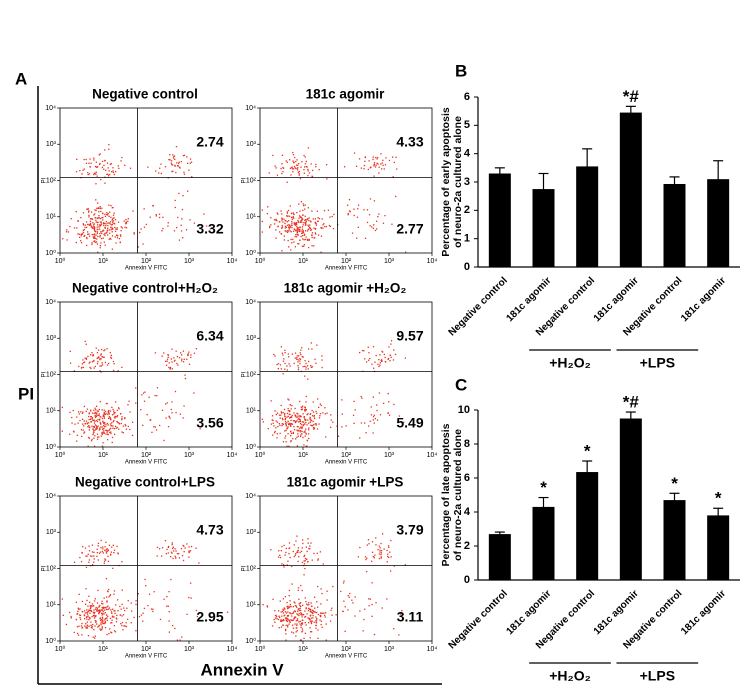 The width and height of the screenshot is (756, 689). What do you see at coordinates (432, 455) in the screenshot?
I see `x-tick-label: 10⁴` at bounding box center [432, 455].